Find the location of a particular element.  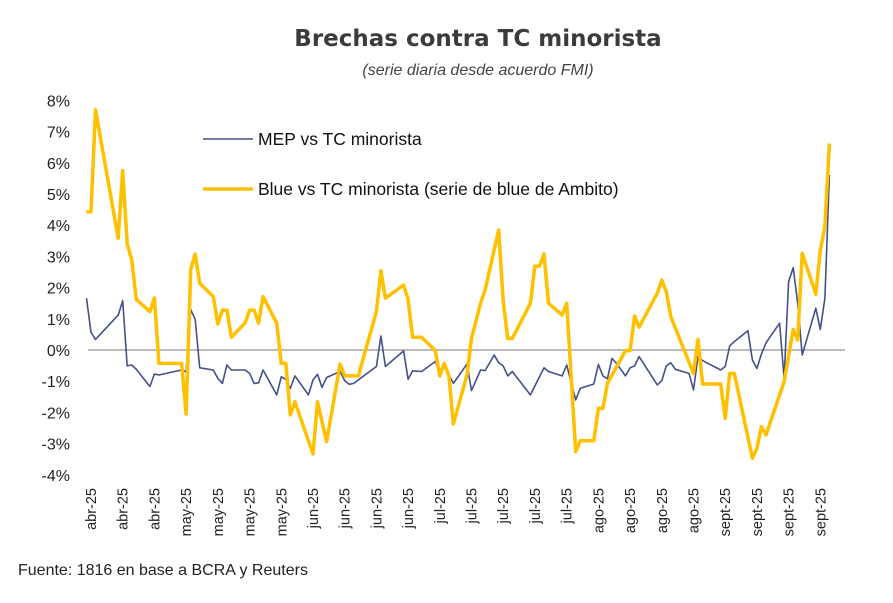

y-axis: 8% 7% 6% 5% 4% 3% 2% 1% 0% -1% -2% -3% -4% is located at coordinates (56, 288).